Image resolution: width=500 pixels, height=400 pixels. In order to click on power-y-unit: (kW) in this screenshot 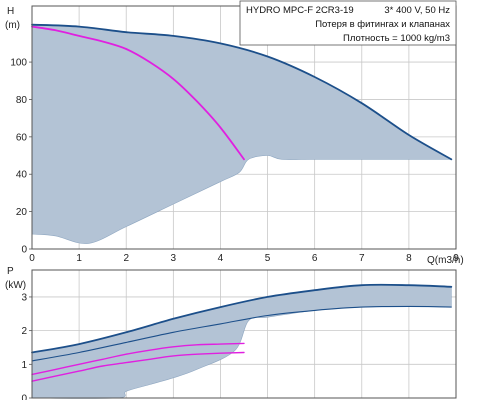, I will do `click(15, 285)`.